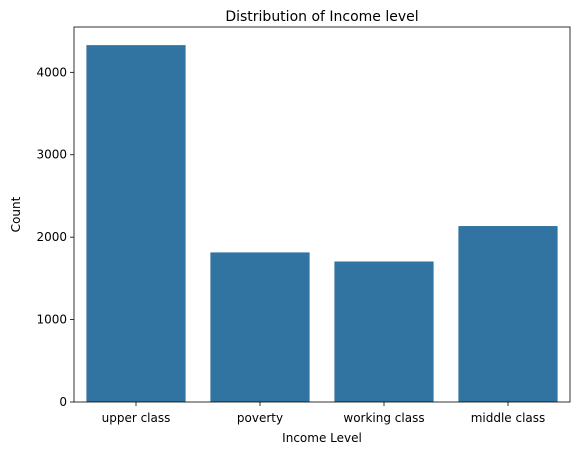 The image size is (580, 455). Describe the element at coordinates (383, 418) in the screenshot. I see `x-tick-label: working class` at that location.